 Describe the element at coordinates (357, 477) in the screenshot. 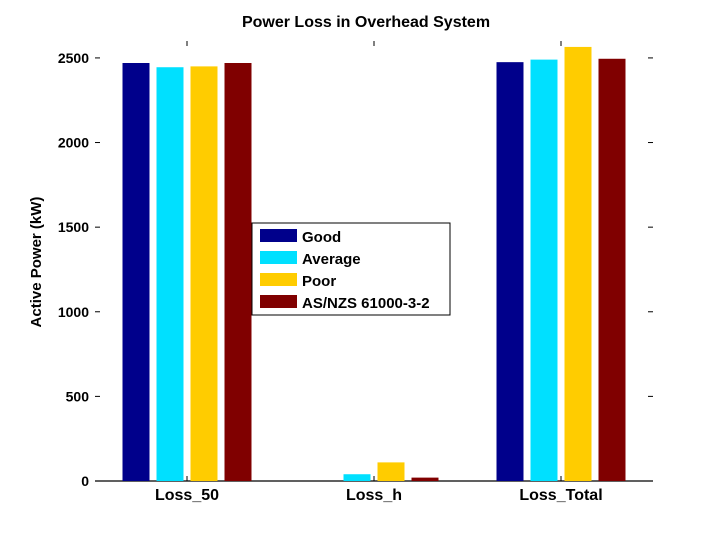

I see `bar-loss-h-average` at that location.